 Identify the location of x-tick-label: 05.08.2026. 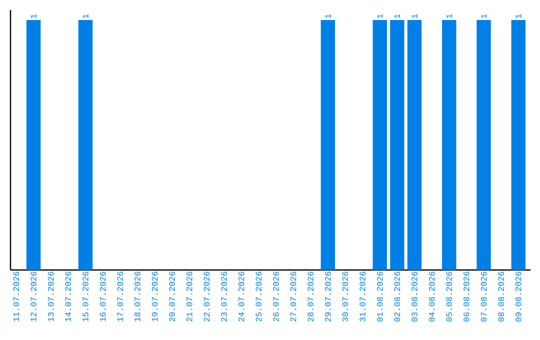
(449, 297).